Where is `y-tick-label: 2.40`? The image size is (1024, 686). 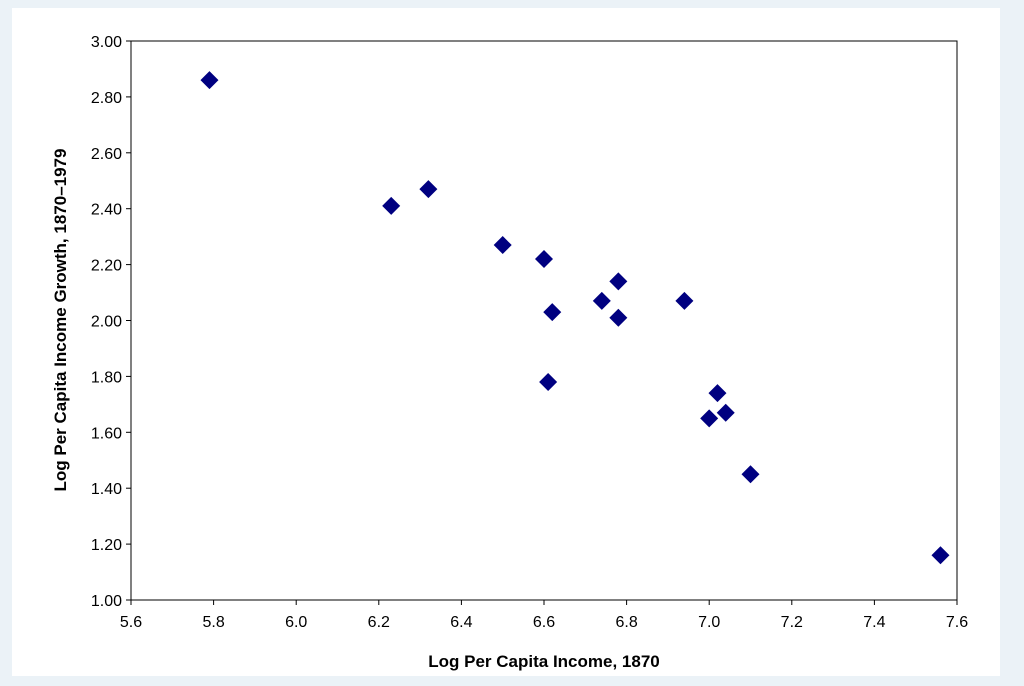 y-tick-label: 2.40 is located at coordinates (106, 210).